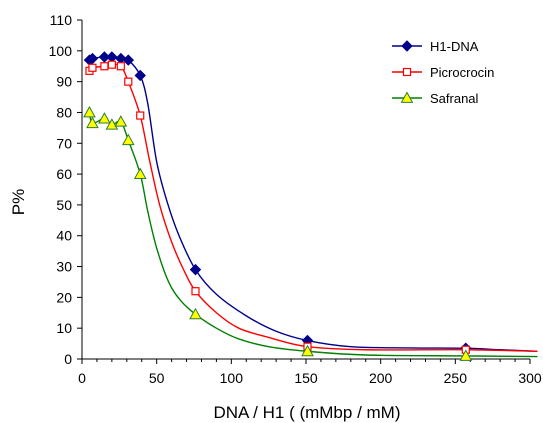  I want to click on legend-item-safranal: Safranal, so click(435, 98).